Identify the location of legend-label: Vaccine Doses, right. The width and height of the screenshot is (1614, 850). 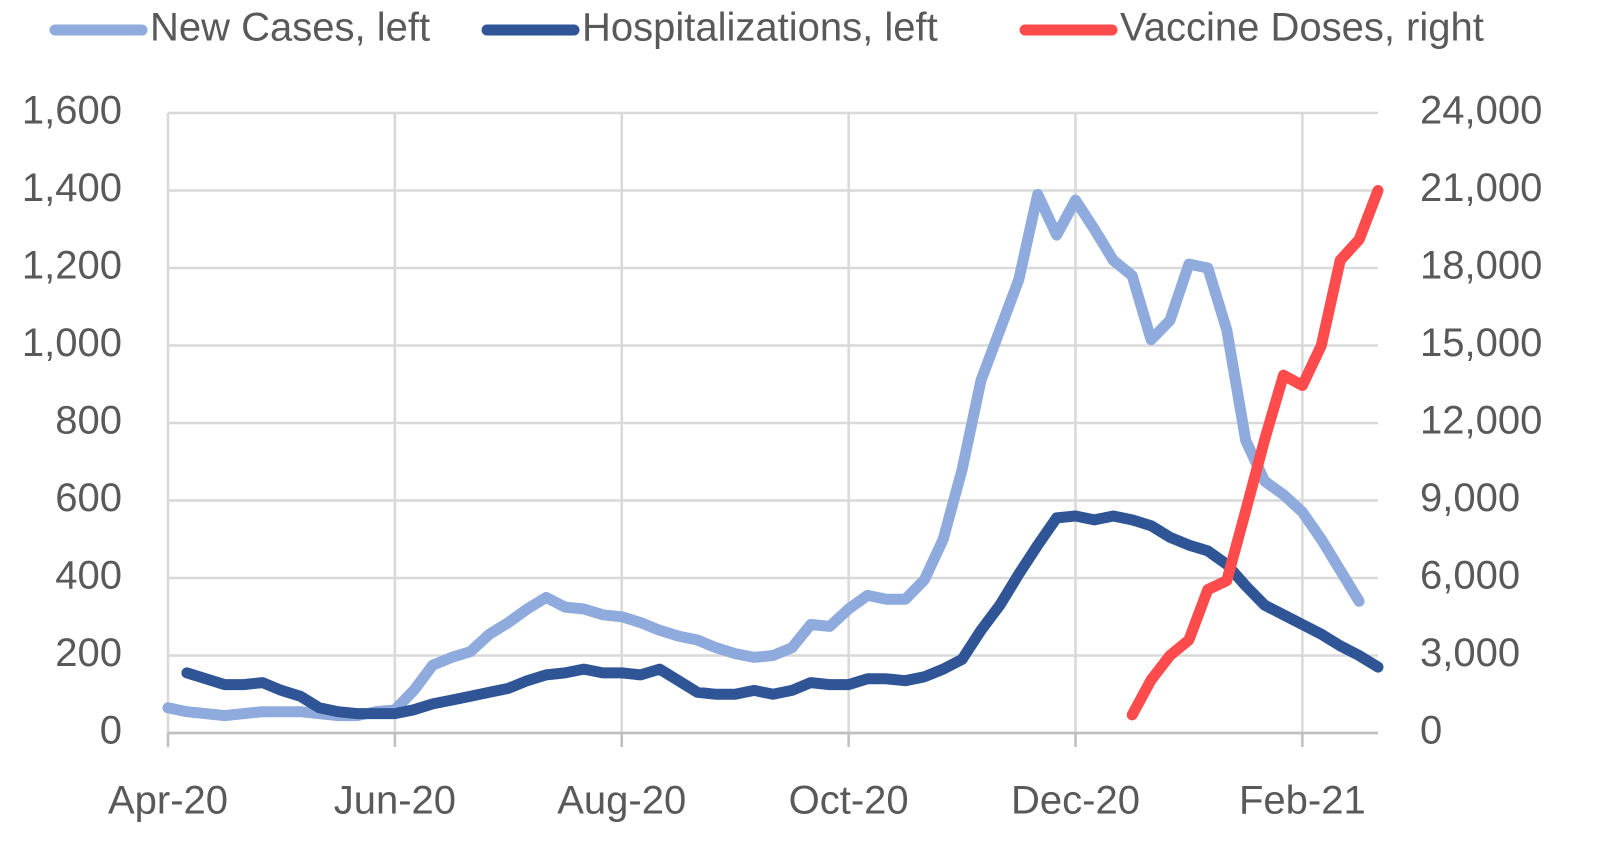
(1302, 28).